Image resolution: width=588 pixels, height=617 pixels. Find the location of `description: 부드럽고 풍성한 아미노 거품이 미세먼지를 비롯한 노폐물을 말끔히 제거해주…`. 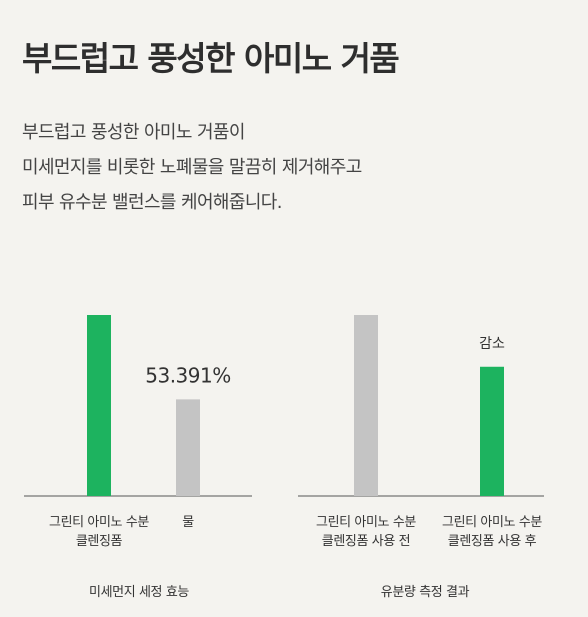

description: 부드럽고 풍성한 아미노 거품이 미세먼지를 비롯한 노폐물을 말끔히 제거해주… is located at coordinates (192, 167).